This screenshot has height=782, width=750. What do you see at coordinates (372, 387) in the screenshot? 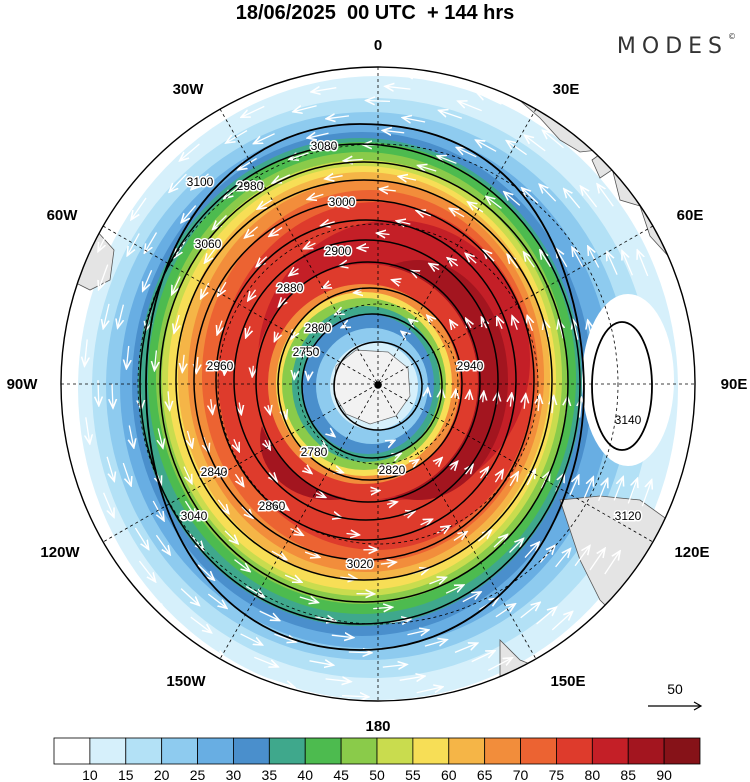
I see `antarctica` at bounding box center [372, 387].